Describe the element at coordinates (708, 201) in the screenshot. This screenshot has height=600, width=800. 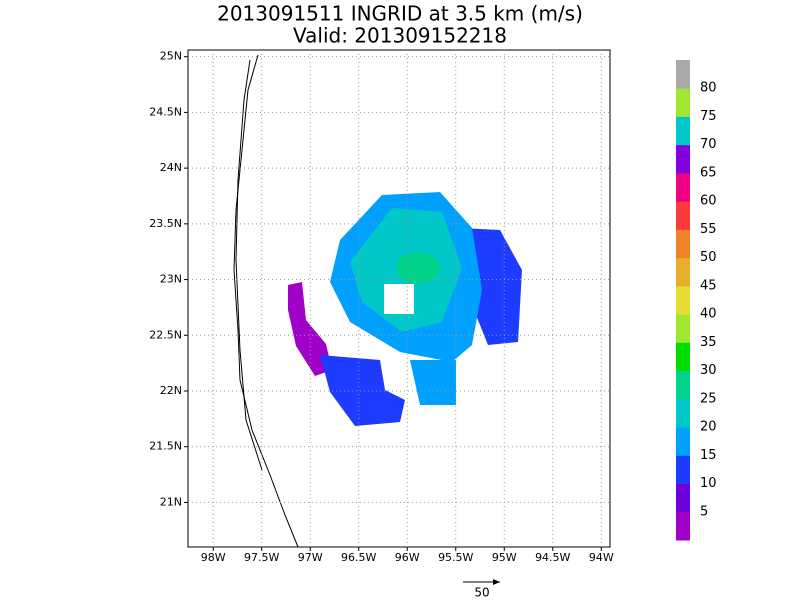
I see `colorbar-label: 60` at that location.